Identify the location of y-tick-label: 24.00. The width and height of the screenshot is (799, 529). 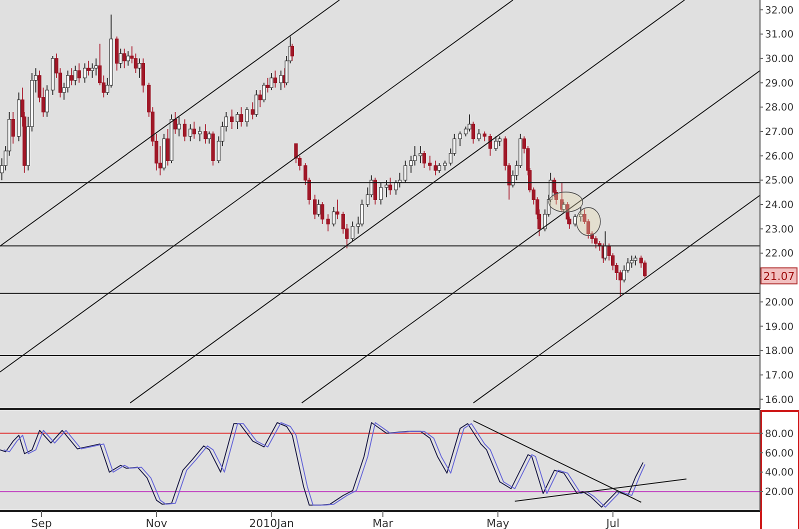
(779, 206).